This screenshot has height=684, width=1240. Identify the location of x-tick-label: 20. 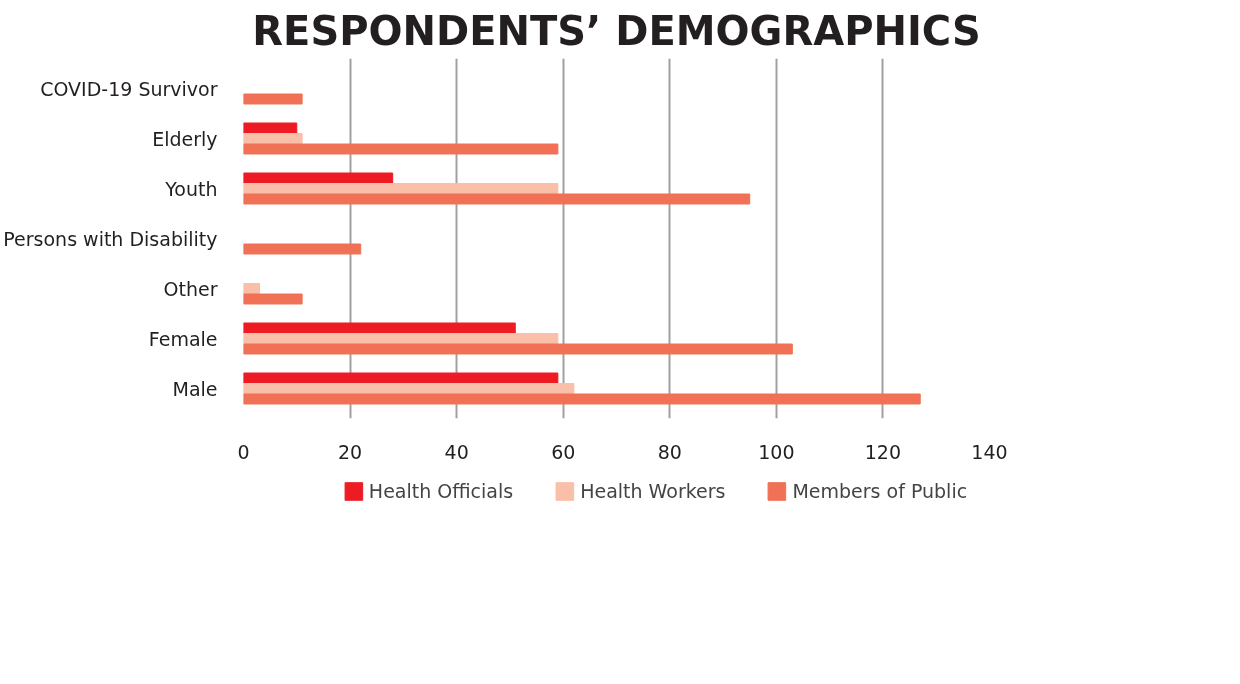
(350, 451).